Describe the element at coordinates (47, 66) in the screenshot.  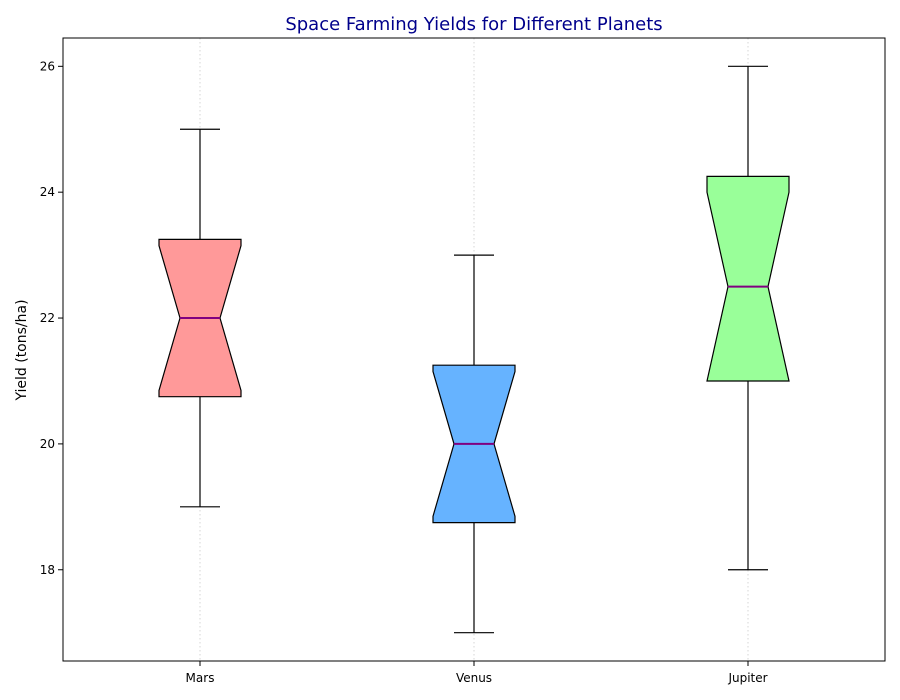
I see `y-tick-label-26: 26` at that location.